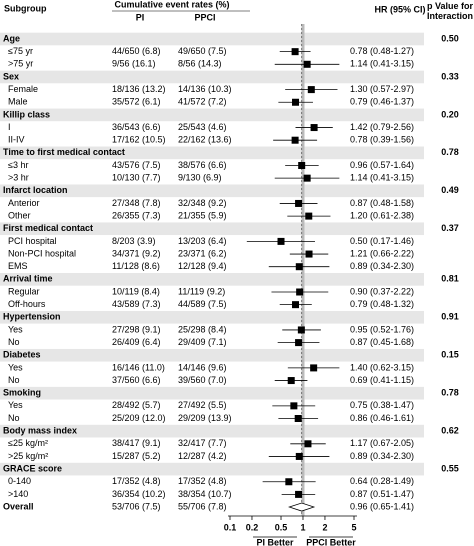 The image size is (474, 546). Describe the element at coordinates (204, 17) in the screenshot. I see `ppci-header: PPCI` at that location.